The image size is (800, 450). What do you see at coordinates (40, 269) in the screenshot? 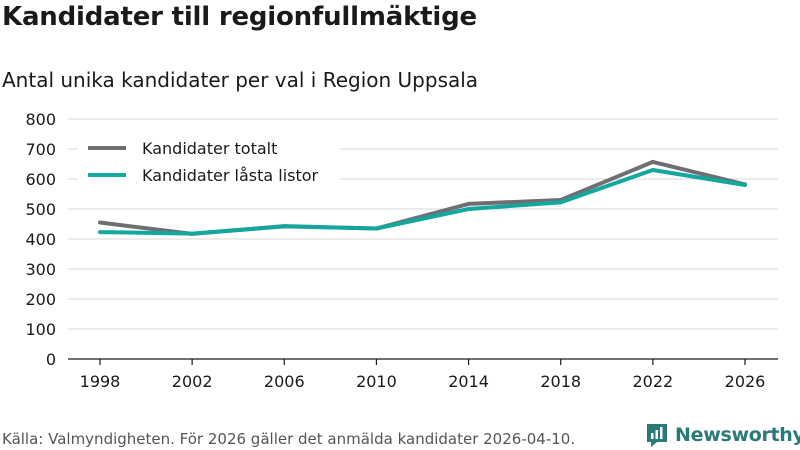
I see `y-tick-label: 300` at bounding box center [40, 269].